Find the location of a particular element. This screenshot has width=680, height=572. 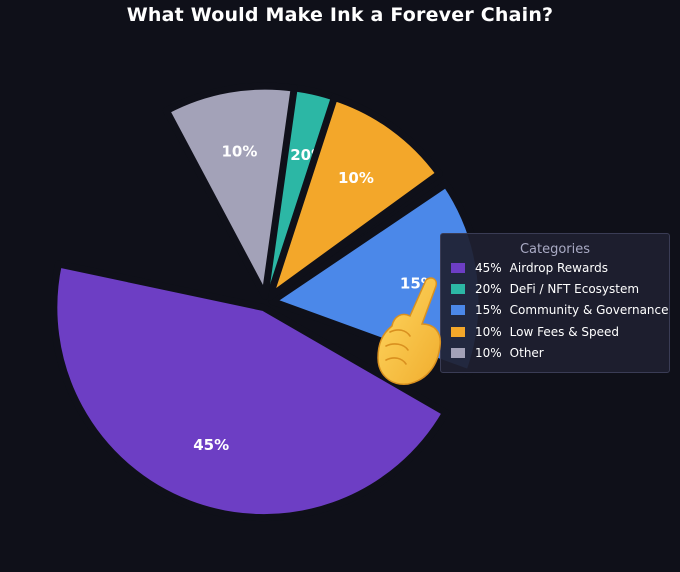

legend-title: Categories is located at coordinates (555, 249).